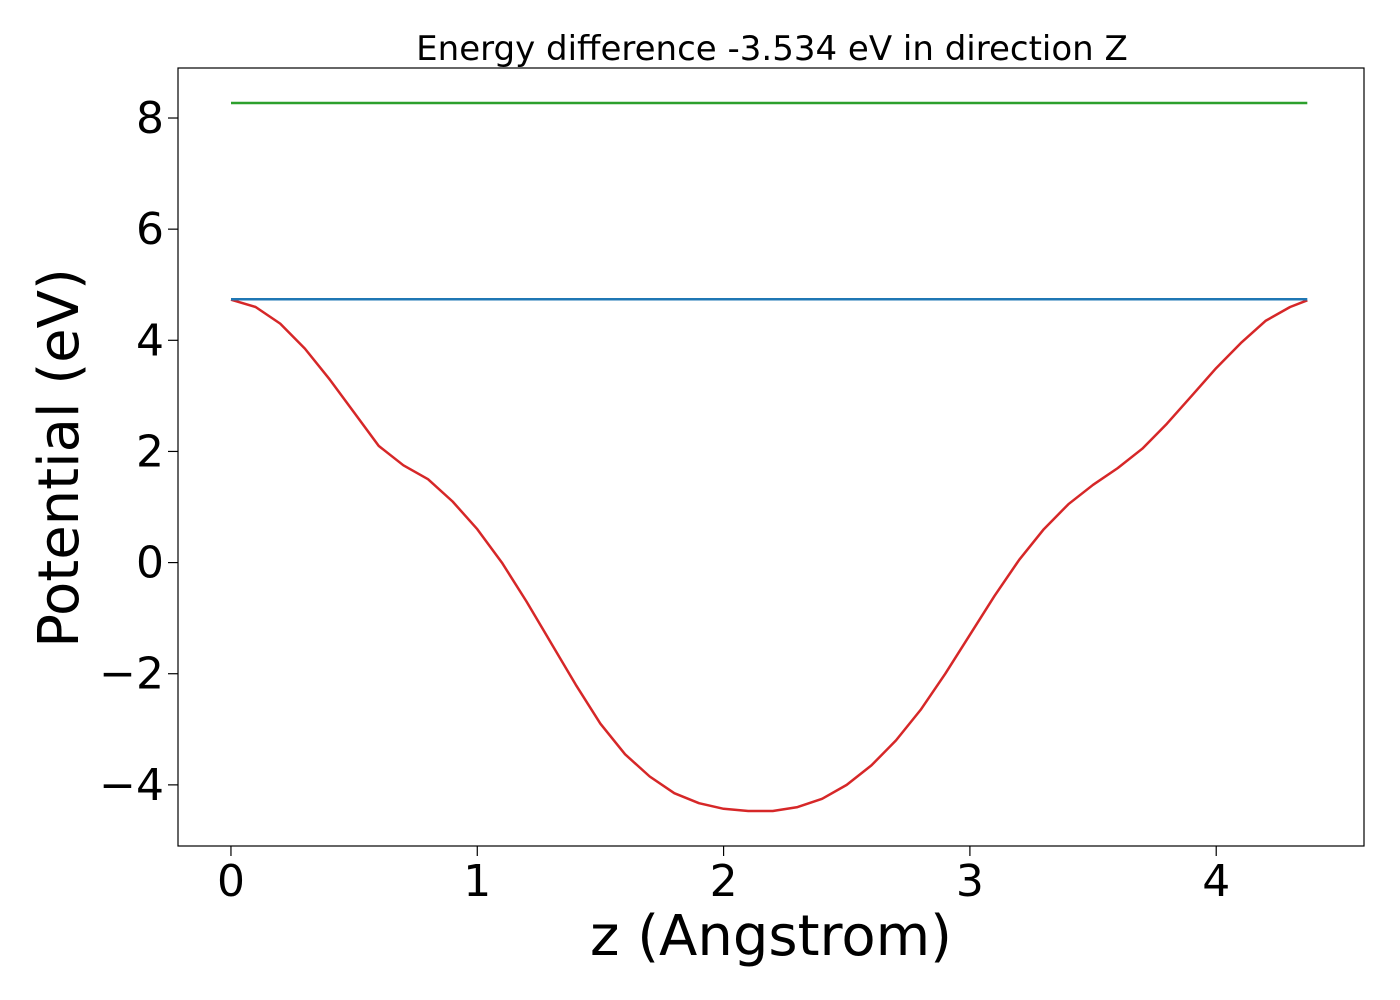  Describe the element at coordinates (150, 229) in the screenshot. I see `y-tick-label: 6` at that location.